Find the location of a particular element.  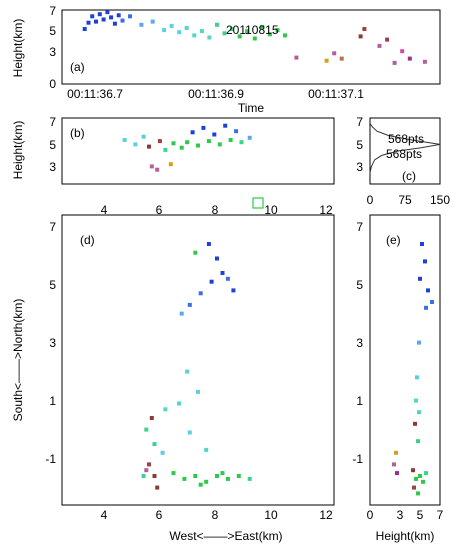

panel-d-y-axis-label: South<——>North(km) is located at coordinates (18, 360).